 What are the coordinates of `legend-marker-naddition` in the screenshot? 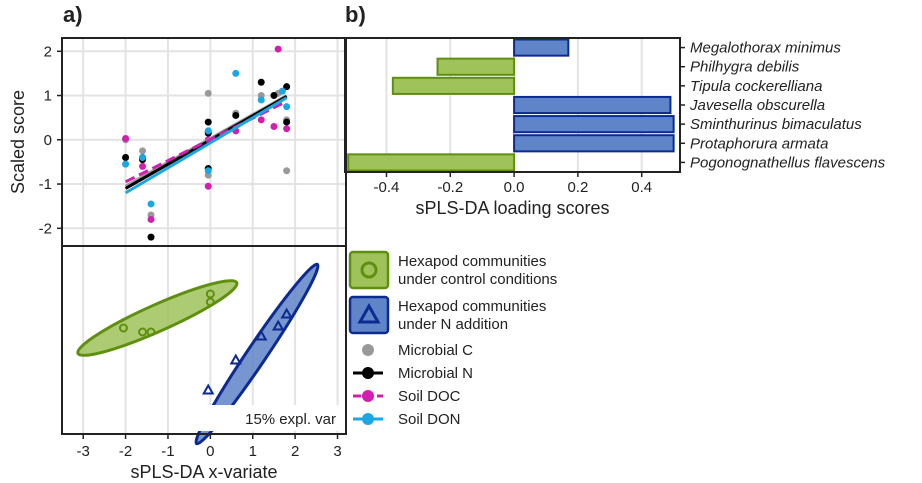 It's located at (369, 313).